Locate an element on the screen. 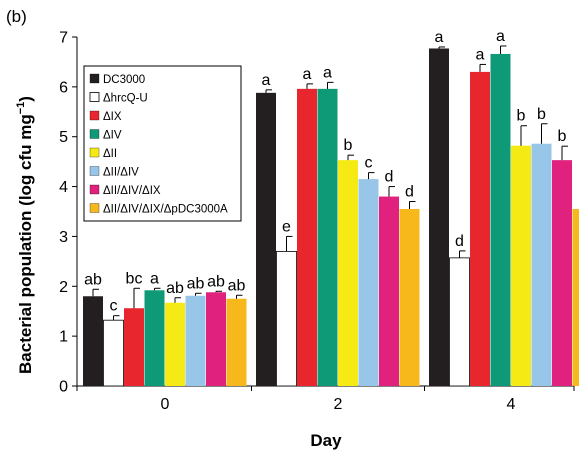 Image resolution: width=579 pixels, height=453 pixels. x-axis-label: Day is located at coordinates (326, 440).